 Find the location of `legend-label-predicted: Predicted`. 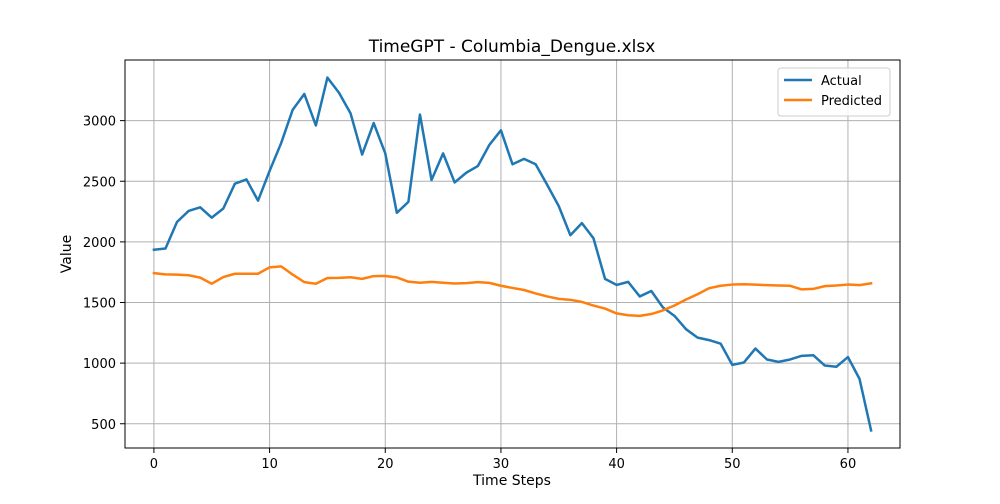

legend-label-predicted: Predicted is located at coordinates (851, 101).